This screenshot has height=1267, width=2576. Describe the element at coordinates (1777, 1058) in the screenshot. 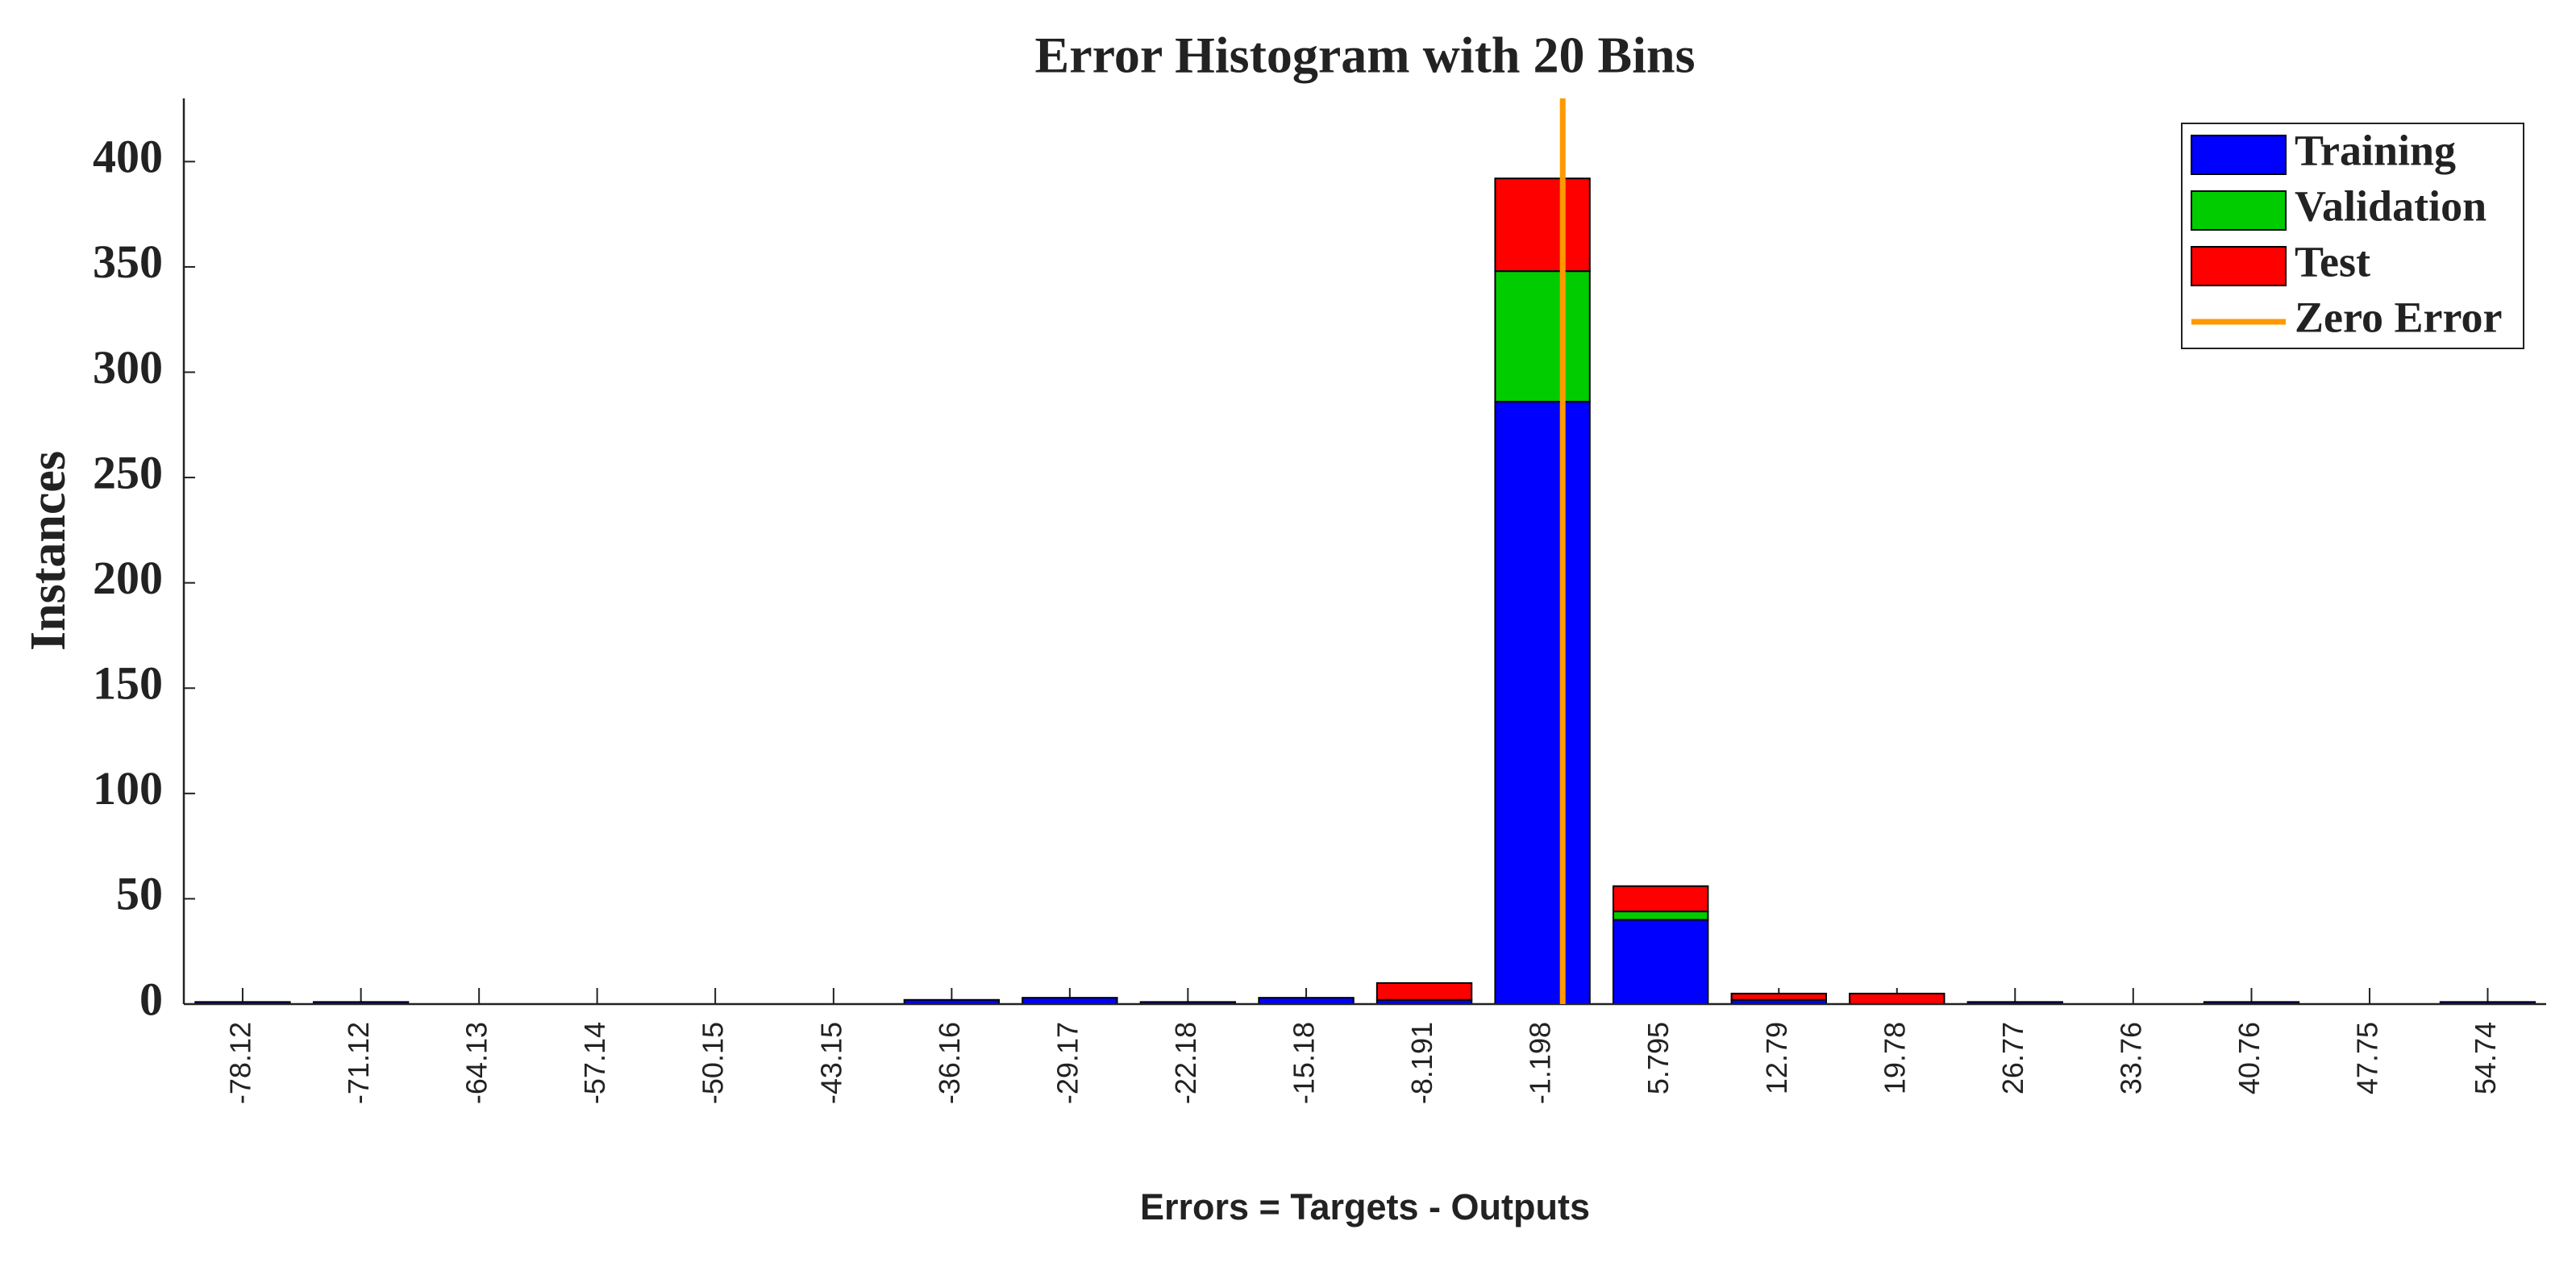

I see `x-tick-label: 12.79` at that location.